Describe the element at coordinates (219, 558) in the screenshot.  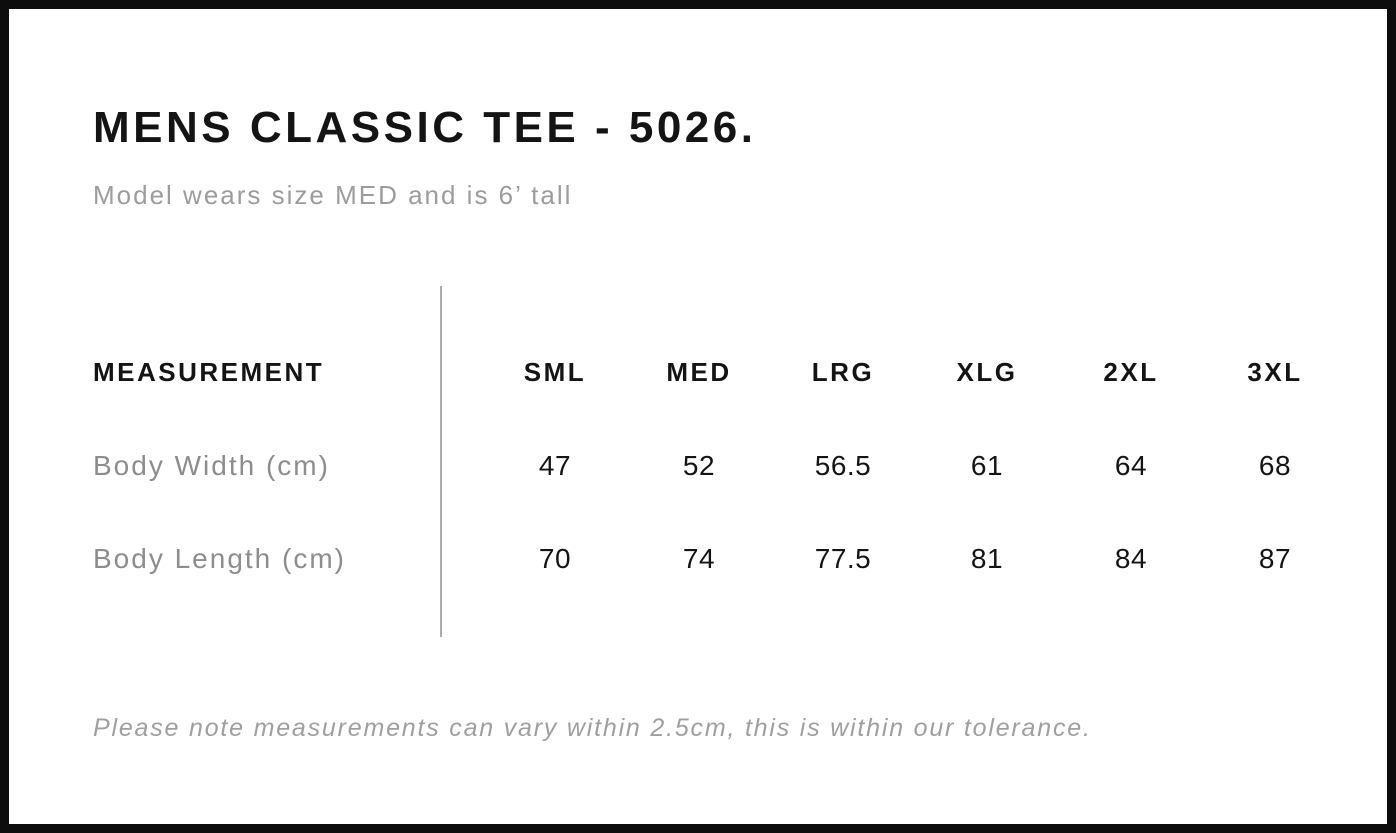
I see `row-label: Body Length (cm)` at that location.